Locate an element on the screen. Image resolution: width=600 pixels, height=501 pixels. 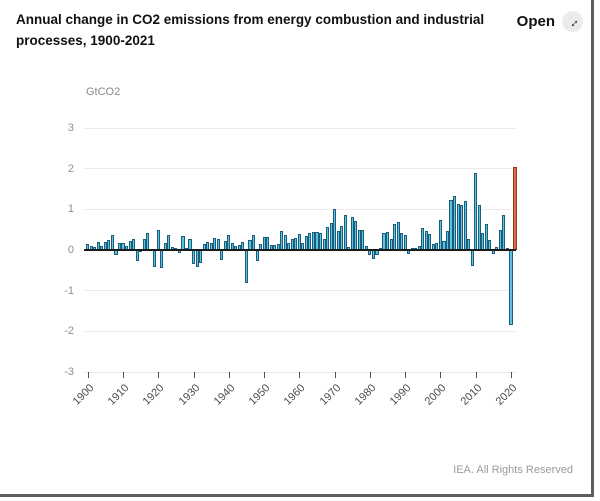
x-axis-tick-1900 is located at coordinates (88, 375).